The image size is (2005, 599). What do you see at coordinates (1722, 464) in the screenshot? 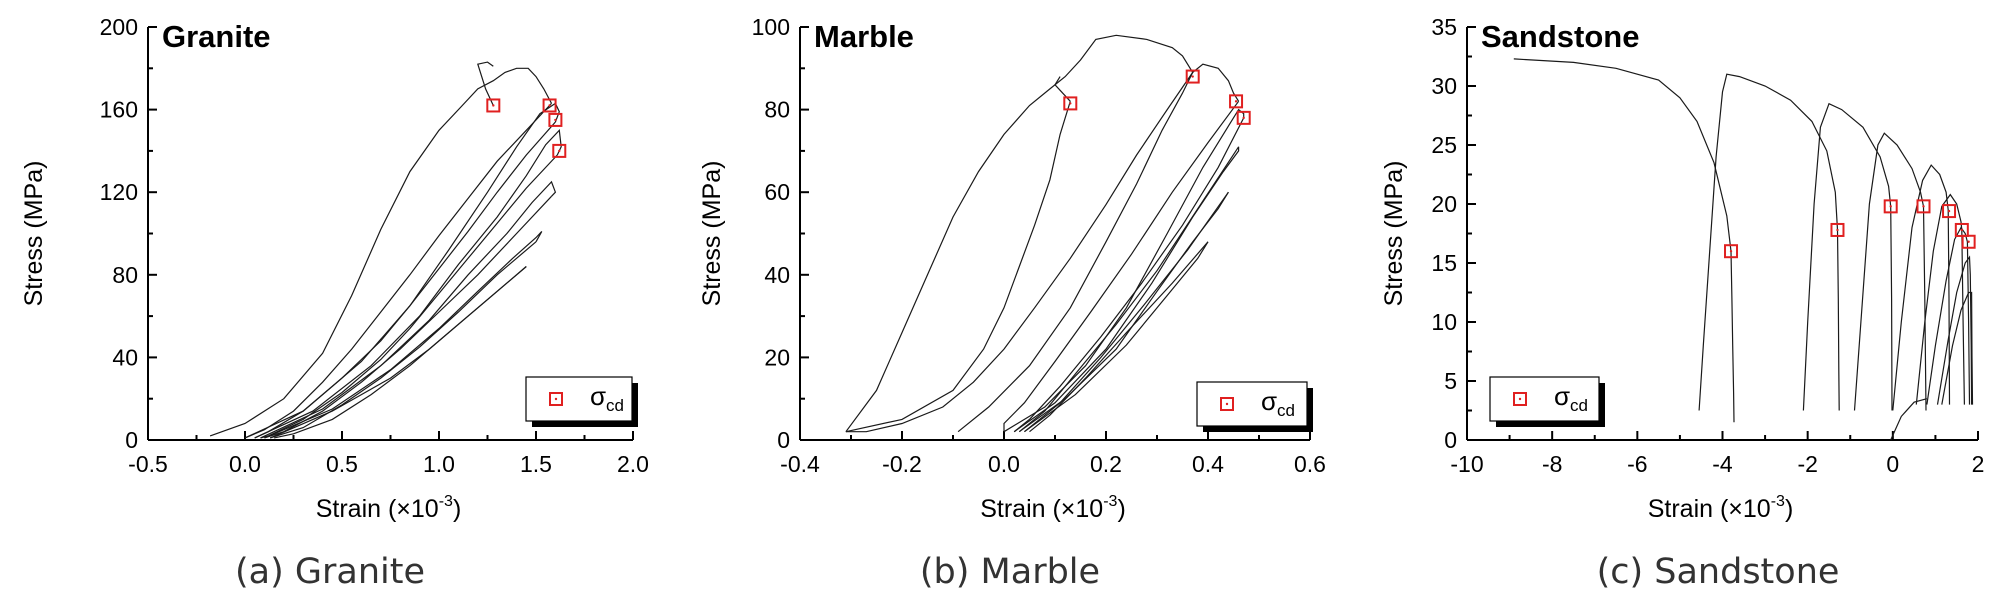
I see `x-tick-label: -4` at bounding box center [1722, 464].